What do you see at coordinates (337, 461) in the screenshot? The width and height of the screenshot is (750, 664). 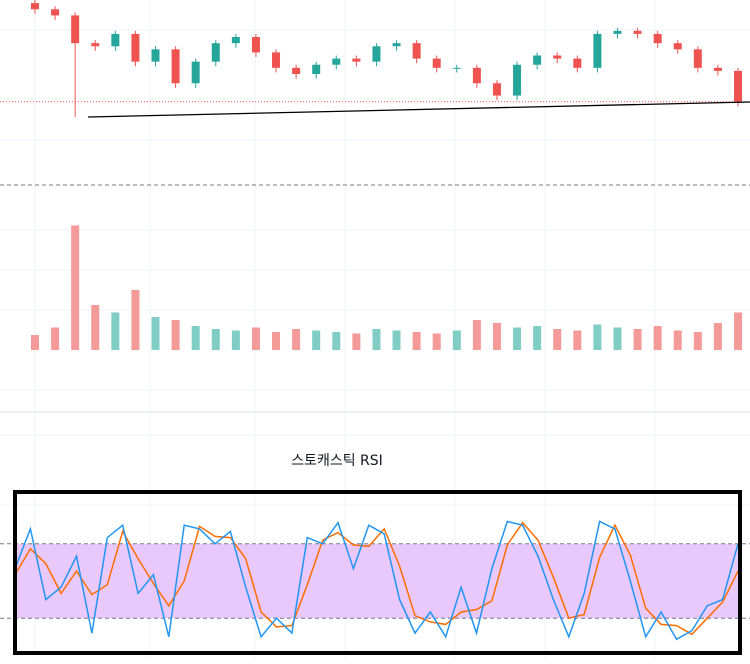 I see `indicator-title: 스토캐스틱 RSI` at bounding box center [337, 461].